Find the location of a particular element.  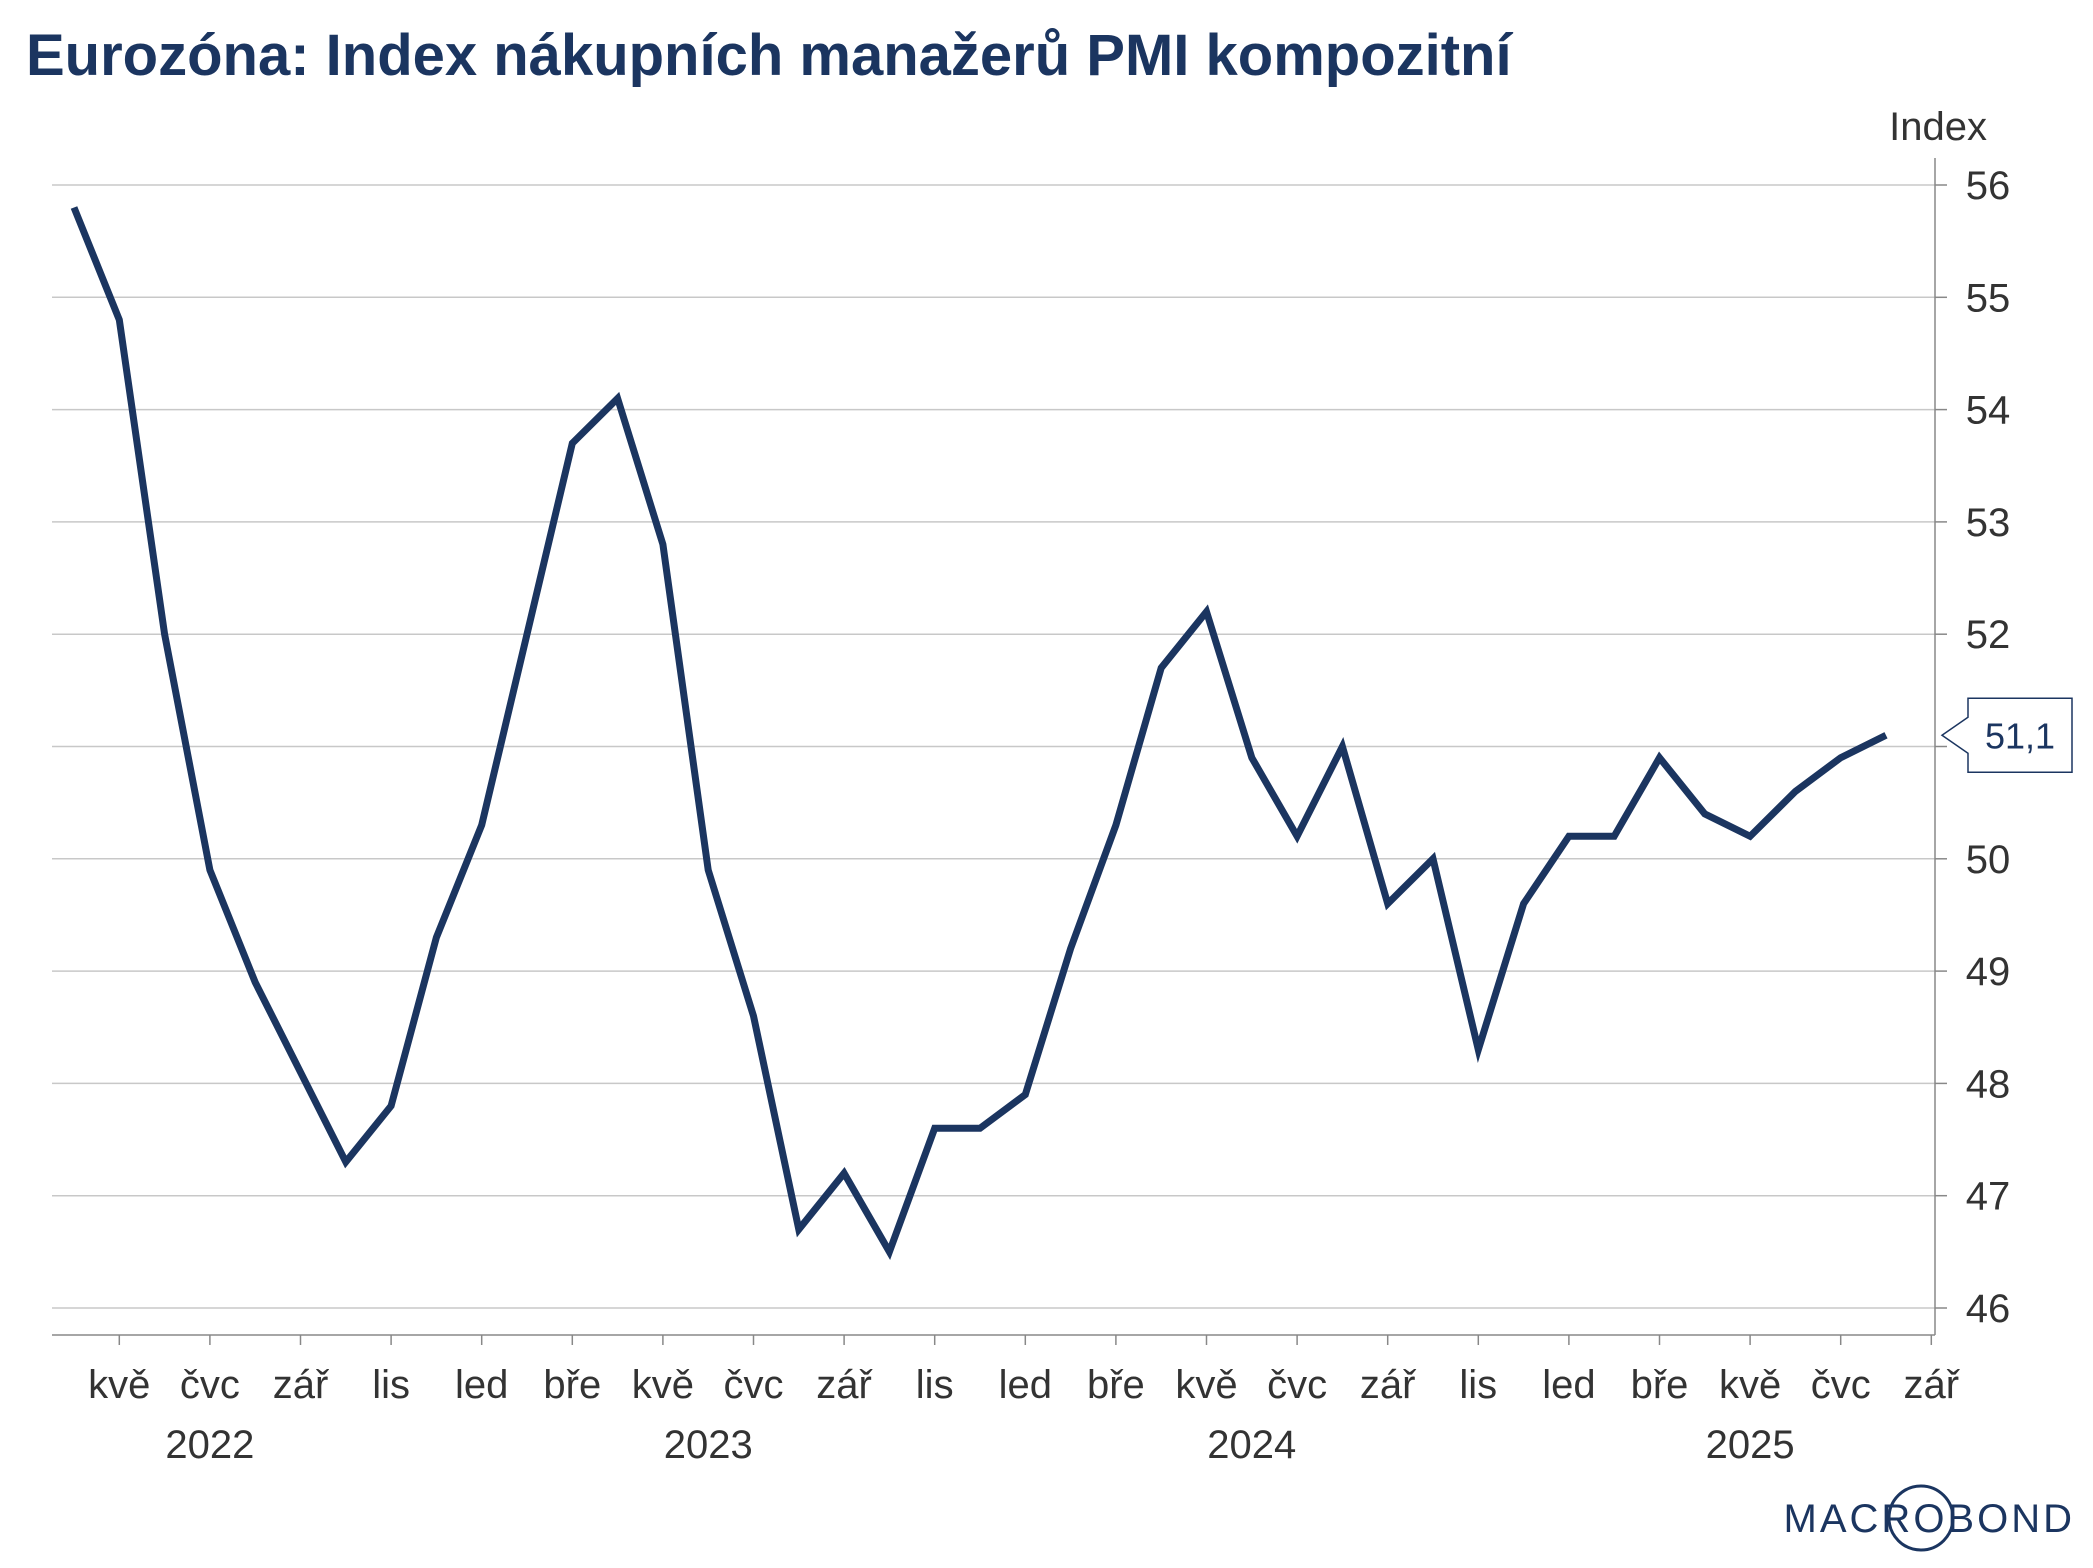

y-axis-label: Index is located at coordinates (1938, 127).